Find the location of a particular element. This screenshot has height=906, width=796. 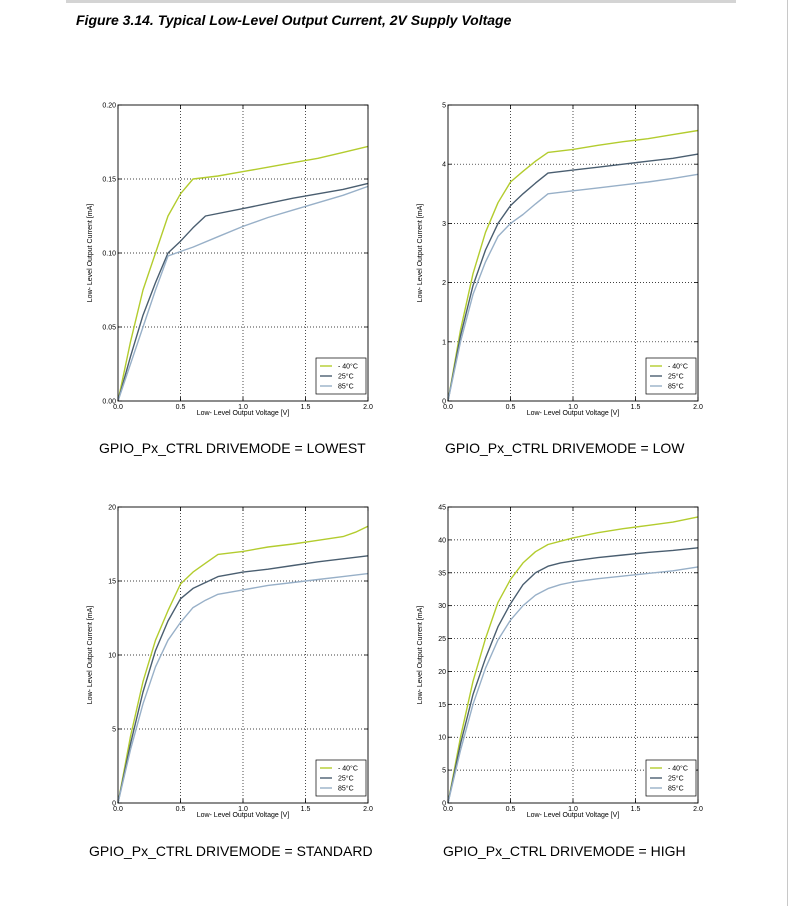

grid-standard is located at coordinates (243, 655).